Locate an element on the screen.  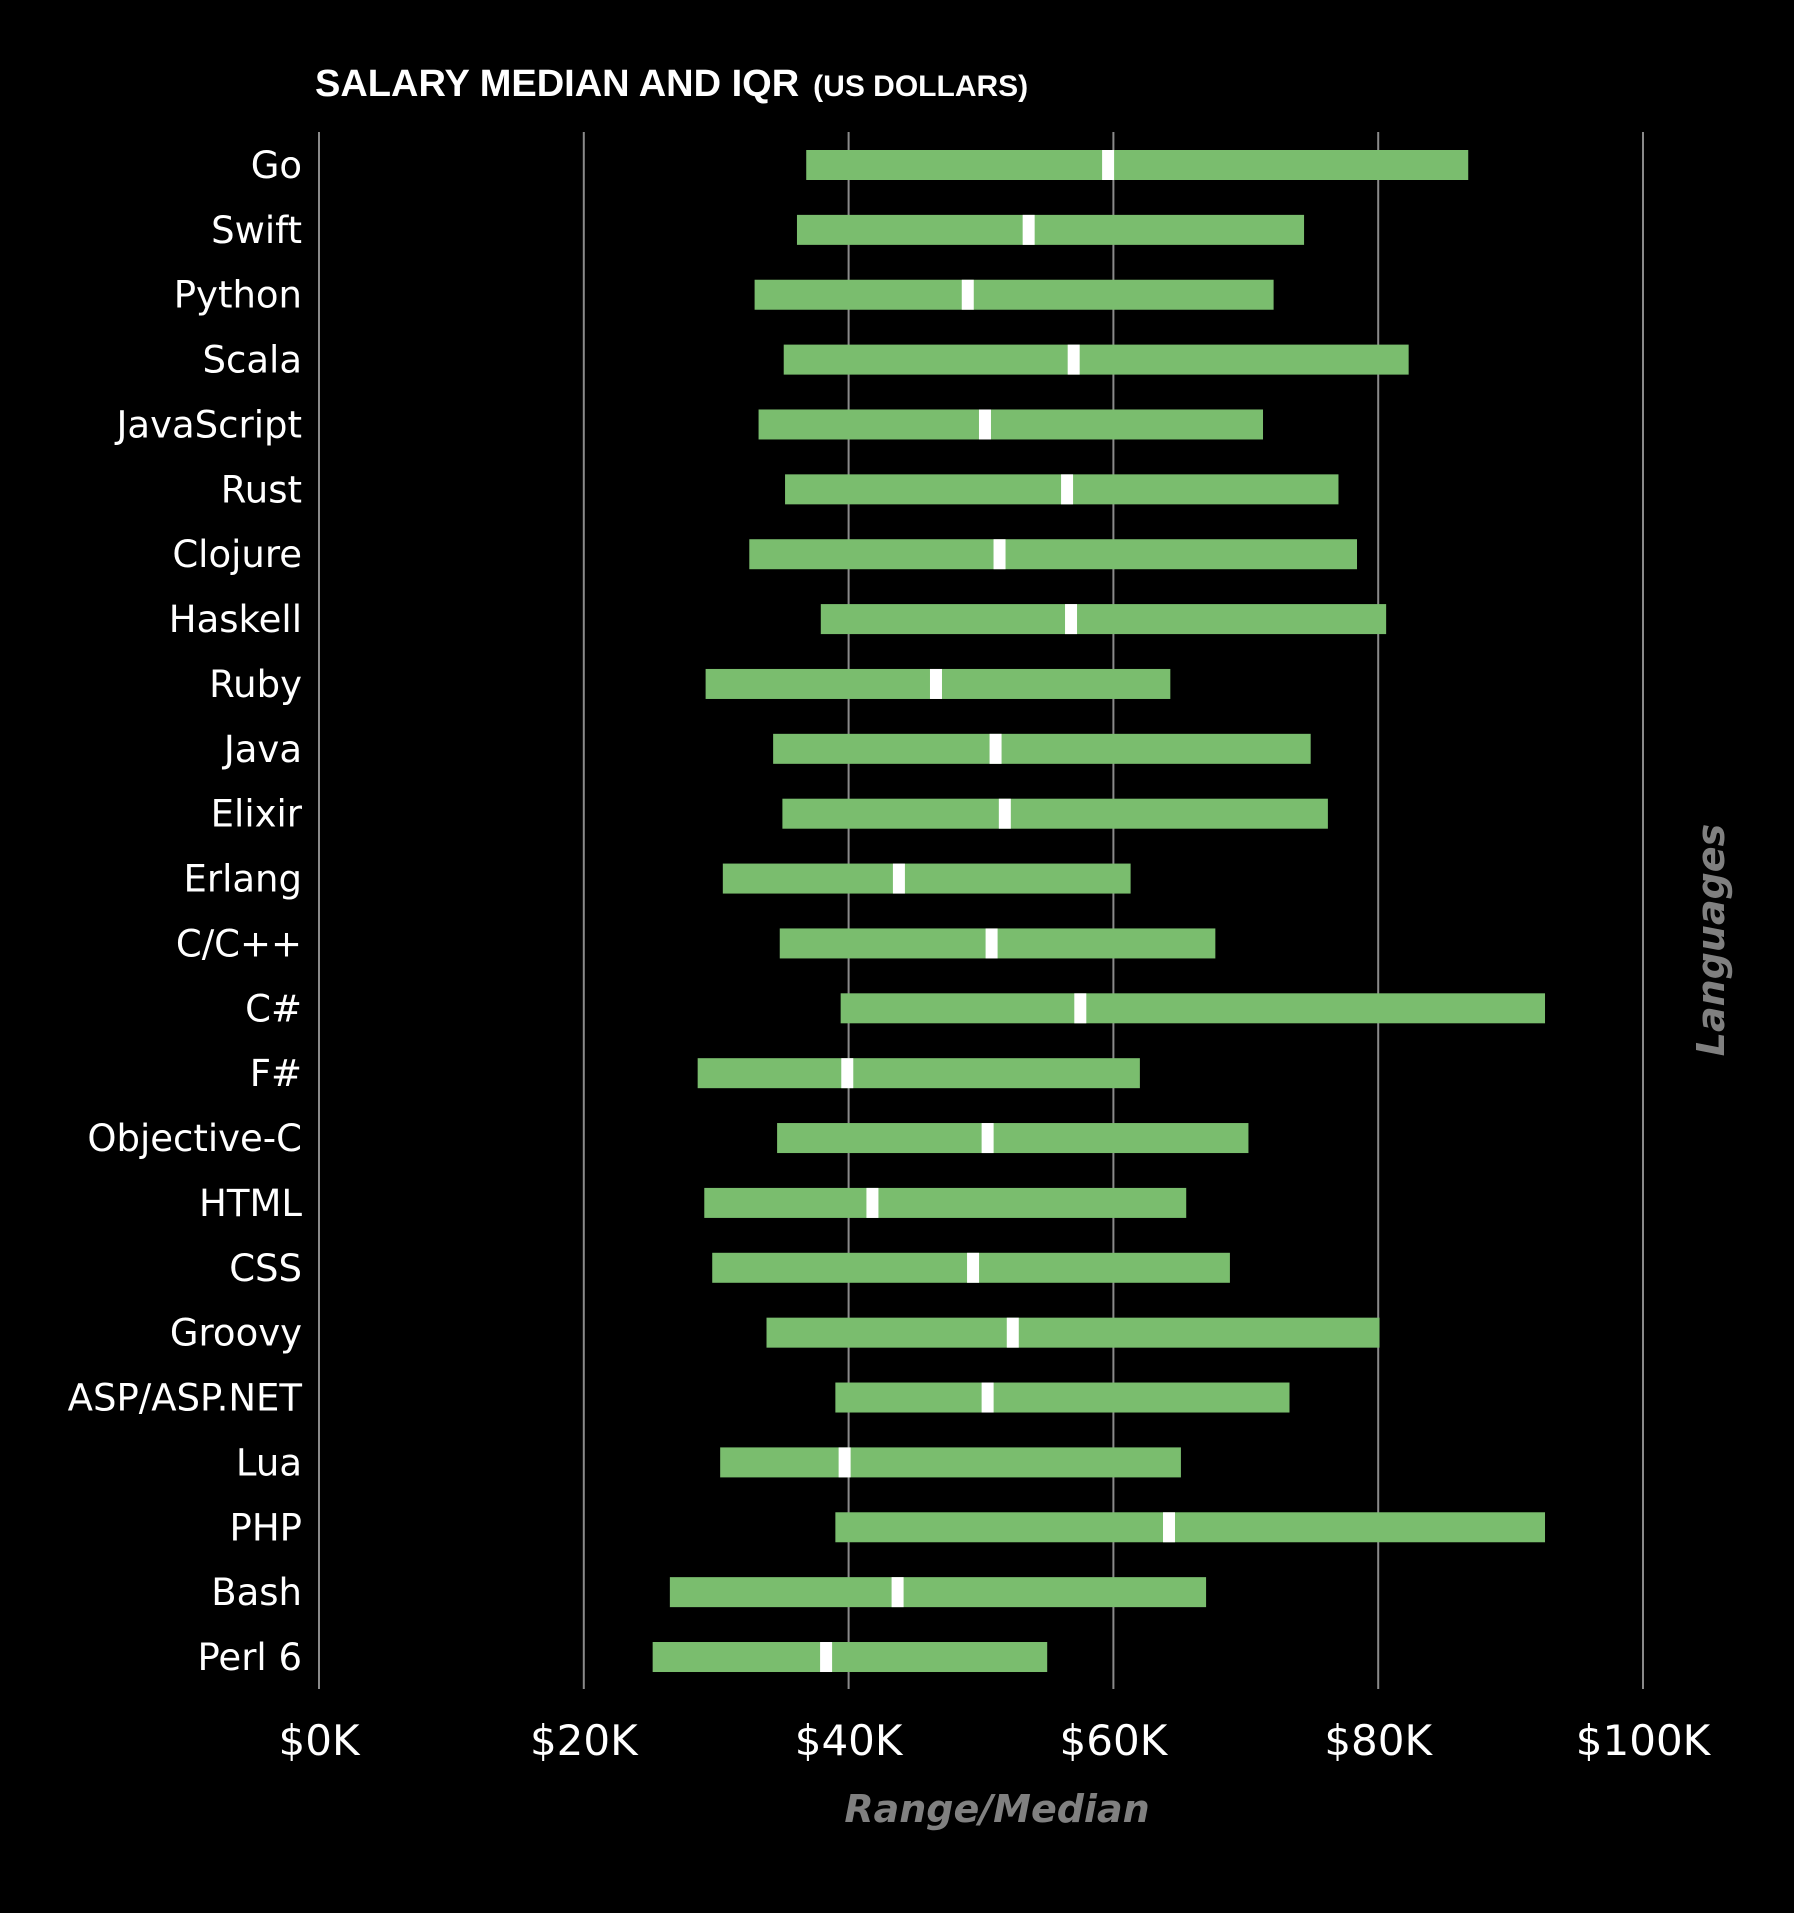
category-label: JavaScript is located at coordinates (208, 424).